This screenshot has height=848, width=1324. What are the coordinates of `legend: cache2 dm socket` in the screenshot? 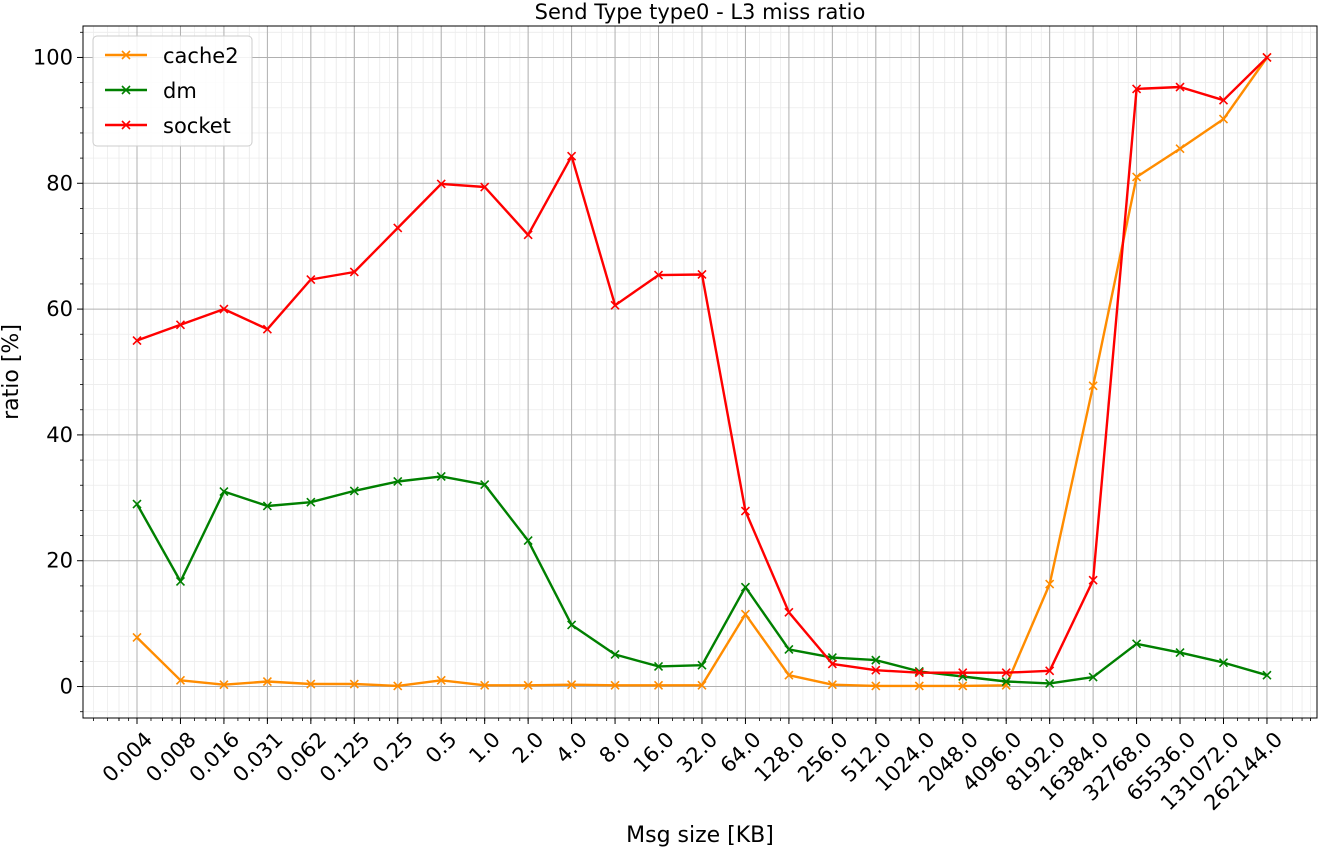 It's located at (172, 91).